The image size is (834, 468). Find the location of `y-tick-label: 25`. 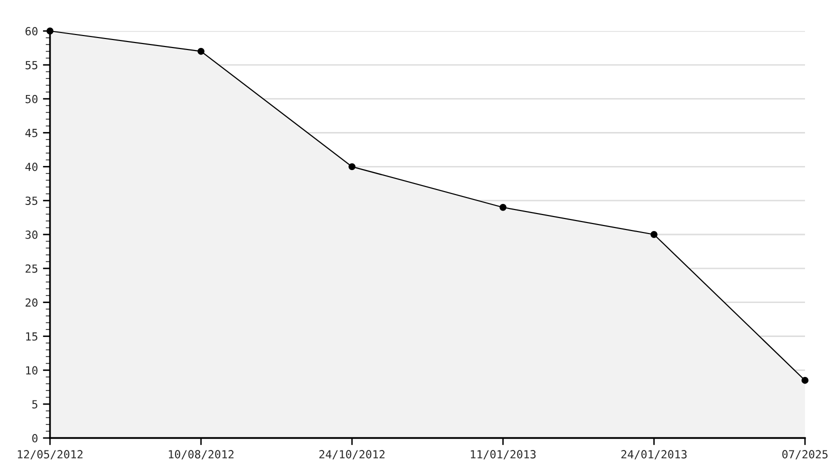

y-tick-label: 25 is located at coordinates (32, 268).